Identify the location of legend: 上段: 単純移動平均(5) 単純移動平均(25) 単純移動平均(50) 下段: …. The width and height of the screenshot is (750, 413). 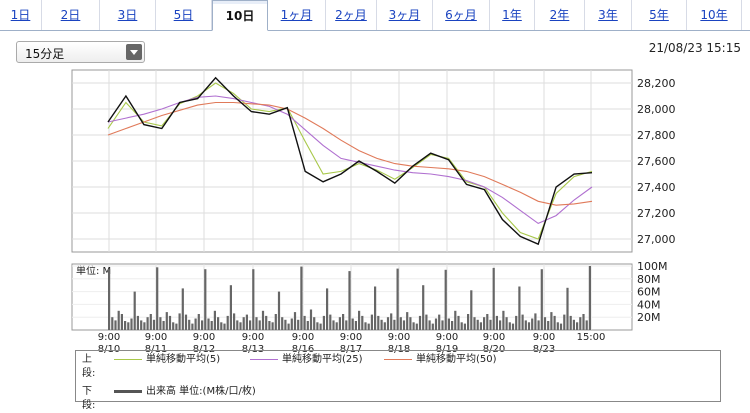
(398, 380).